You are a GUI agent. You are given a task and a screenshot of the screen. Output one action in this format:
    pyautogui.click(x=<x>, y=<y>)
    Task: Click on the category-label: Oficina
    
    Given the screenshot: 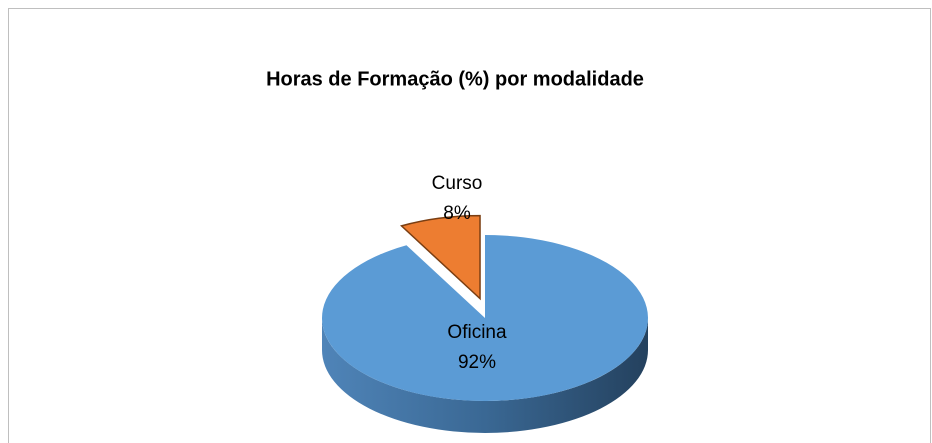 What is the action you would take?
    pyautogui.click(x=477, y=332)
    